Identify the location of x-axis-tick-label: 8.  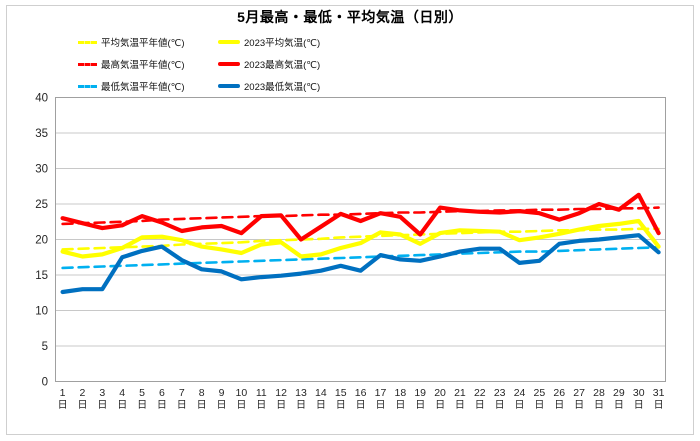
(202, 393).